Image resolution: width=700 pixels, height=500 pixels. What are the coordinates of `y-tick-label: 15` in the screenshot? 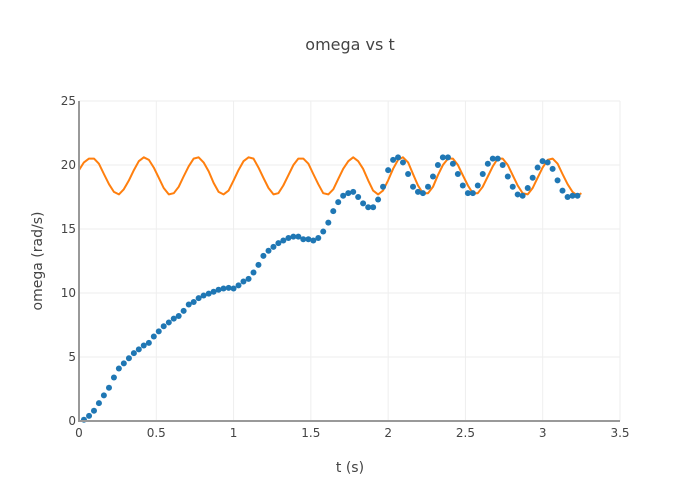 It's located at (68, 229).